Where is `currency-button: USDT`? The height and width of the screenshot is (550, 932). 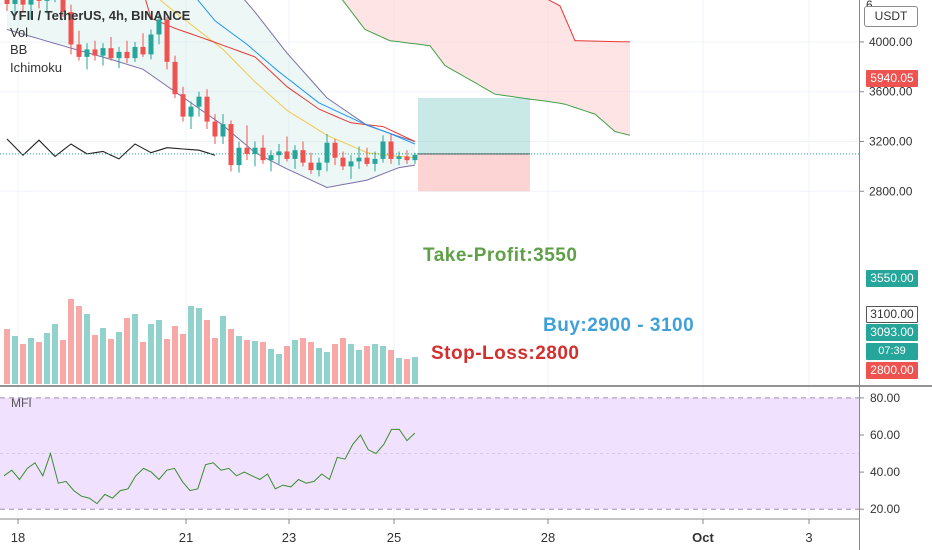
currency-button: USDT is located at coordinates (891, 16).